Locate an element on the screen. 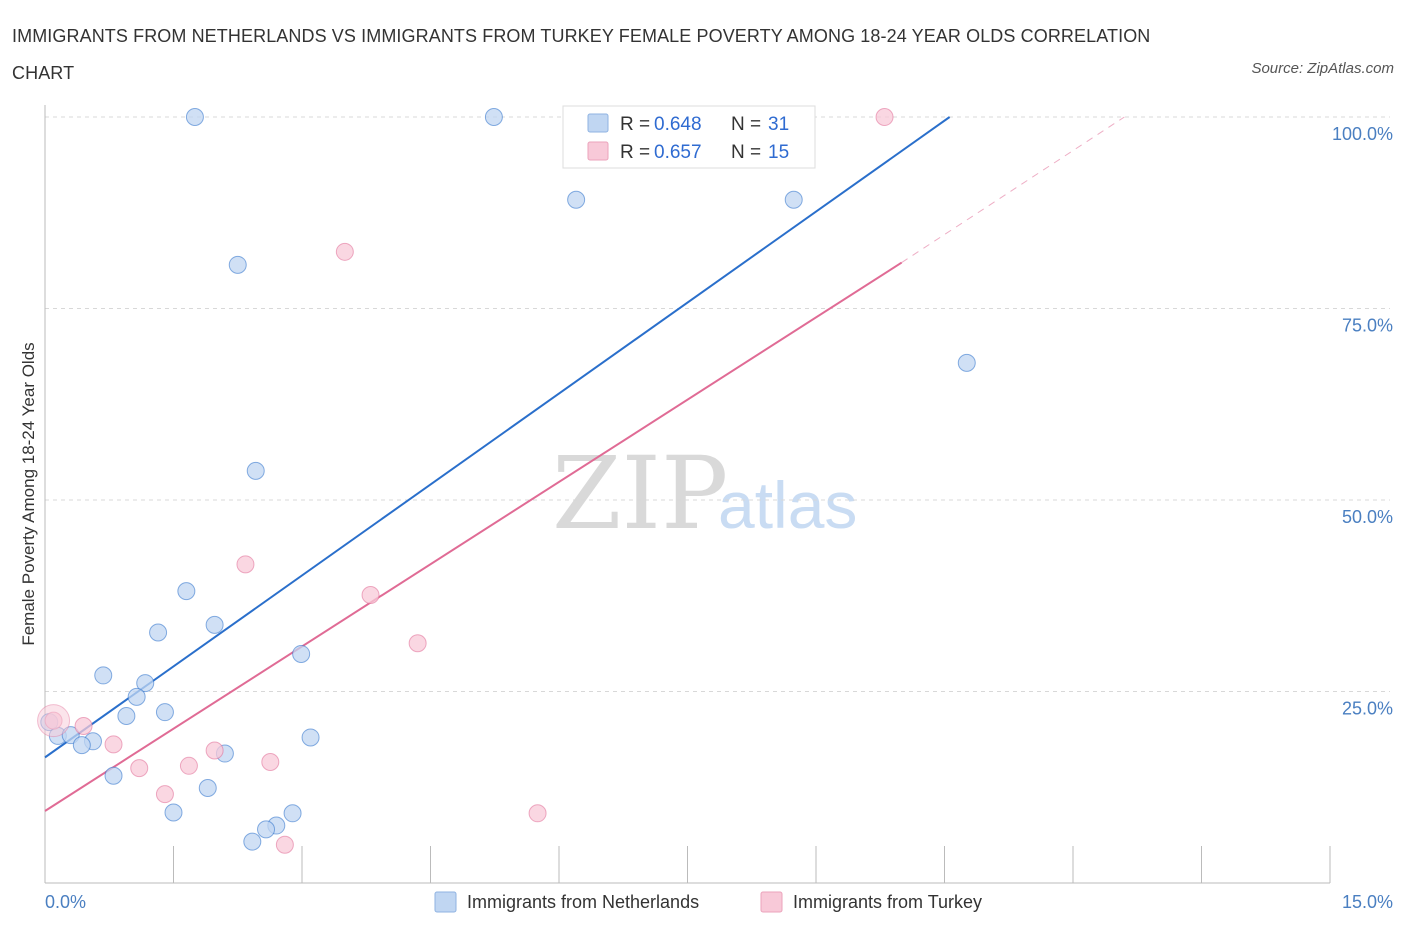 The image size is (1406, 930). trend-line-turkey-extension is located at coordinates (1013, 189).